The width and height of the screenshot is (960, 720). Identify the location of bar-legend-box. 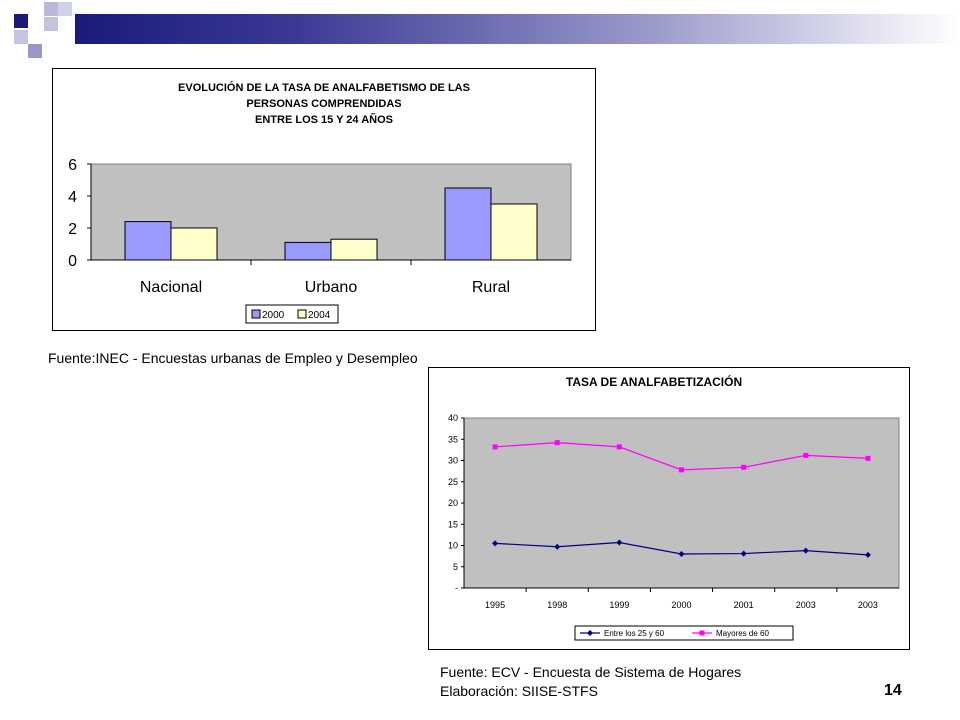
(292, 314).